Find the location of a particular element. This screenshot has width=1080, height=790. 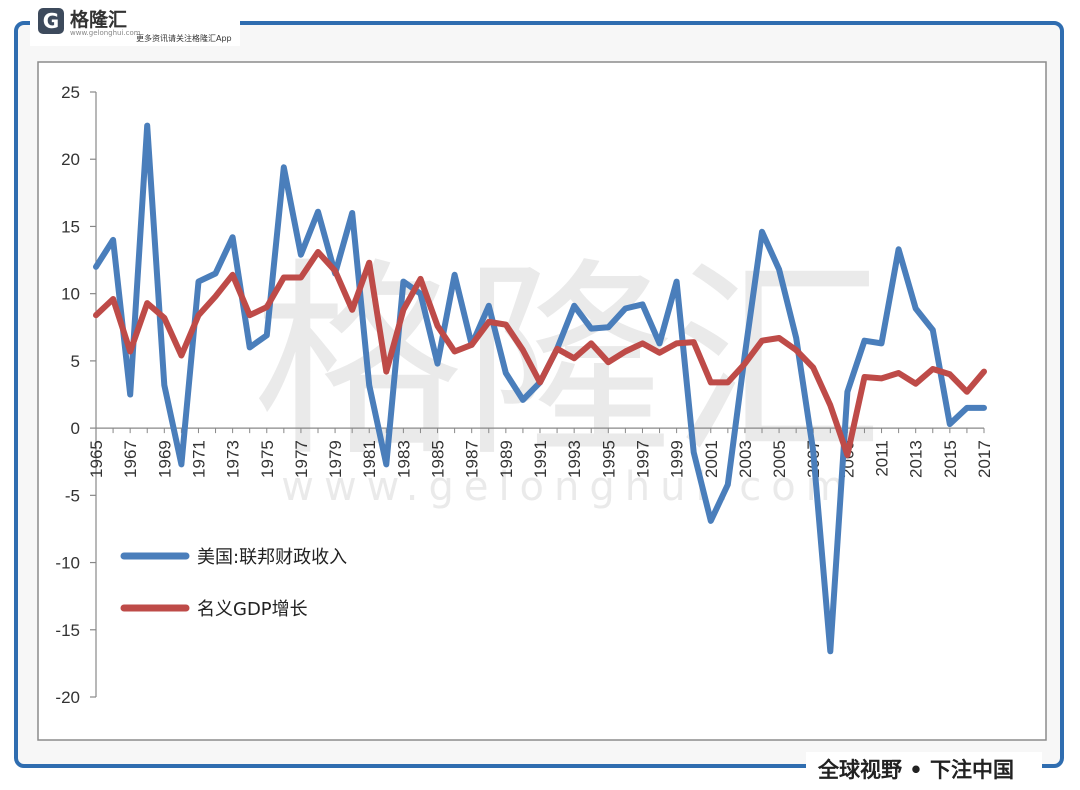

x-tick-label: 2005 is located at coordinates (779, 459).